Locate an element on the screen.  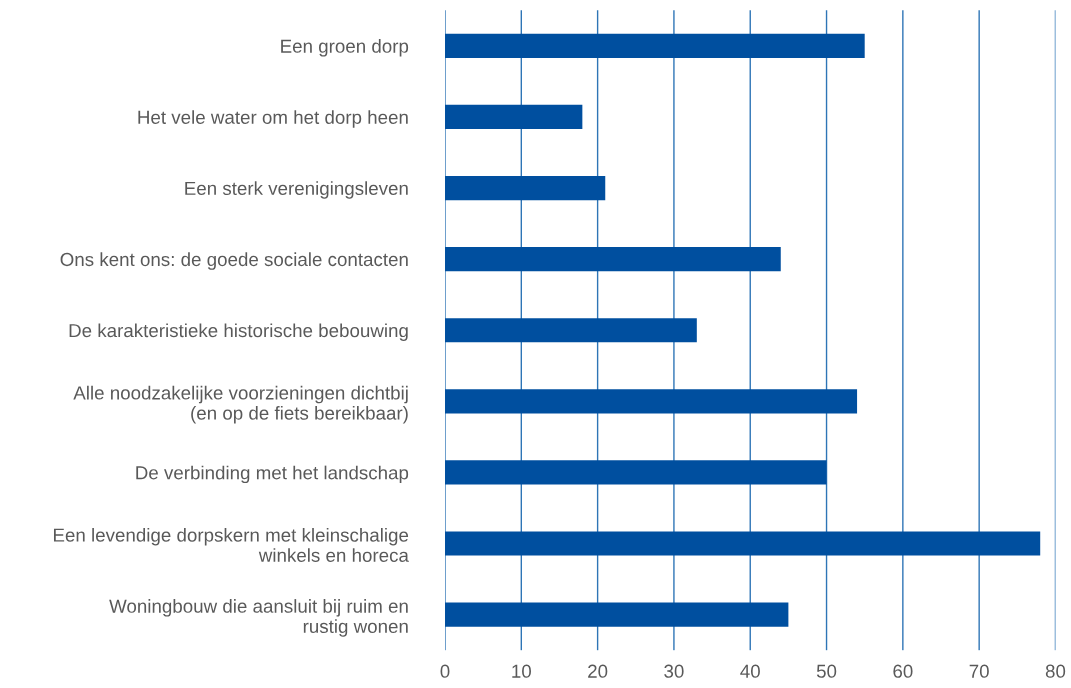
y-tick-label: Een sterk verenigingsleven is located at coordinates (296, 190).